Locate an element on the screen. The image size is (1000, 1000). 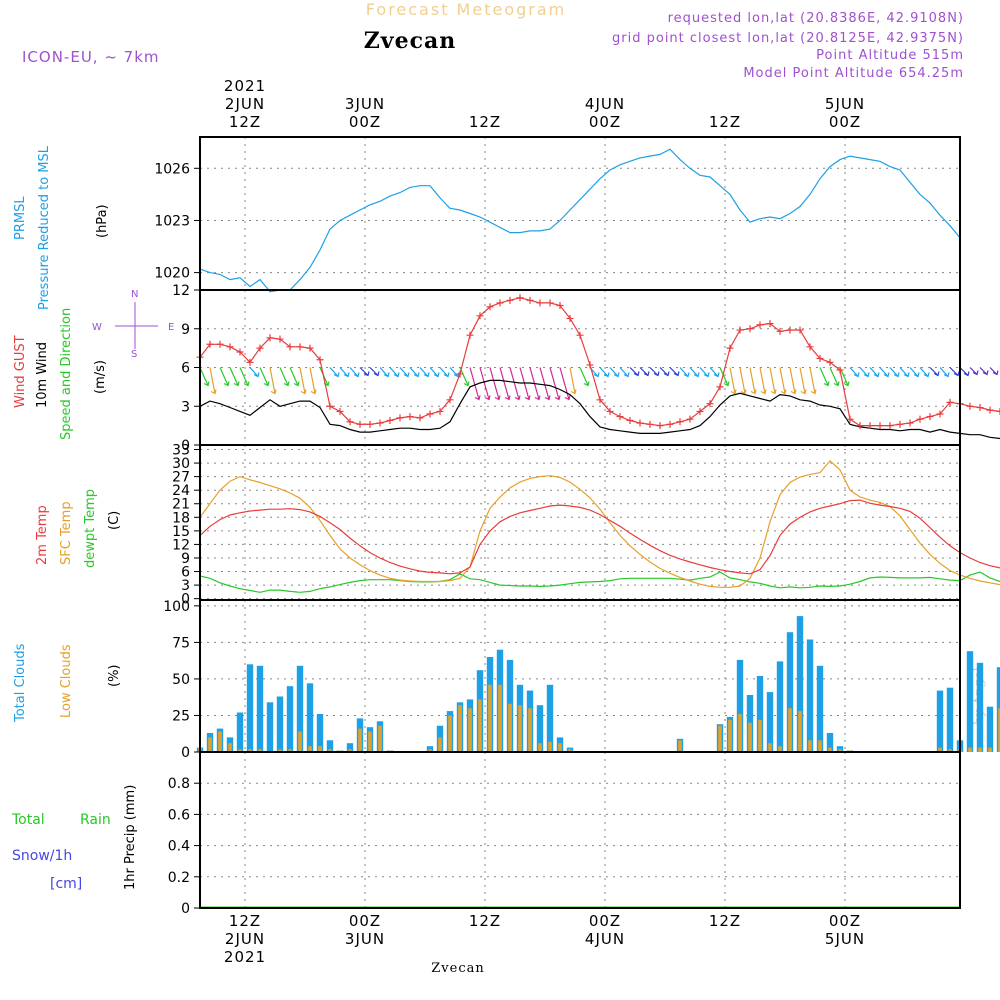
y-tick-label: 3 is located at coordinates (185, 586).